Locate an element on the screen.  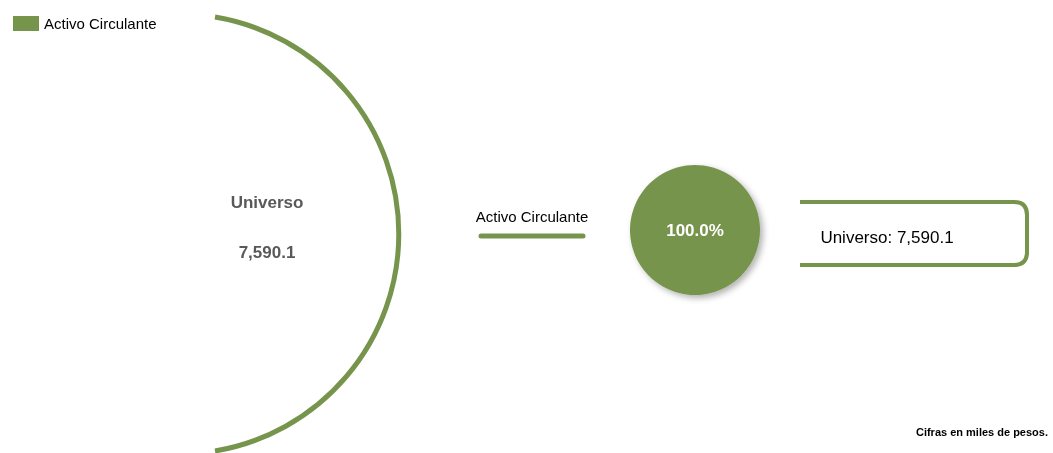
data-label: 100.0% is located at coordinates (695, 230).